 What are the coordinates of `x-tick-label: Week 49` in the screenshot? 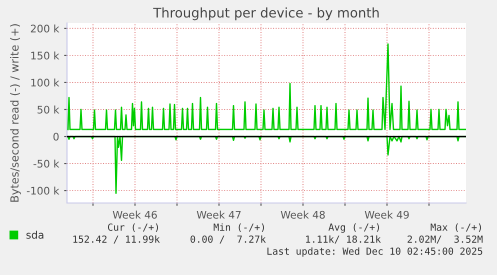 It's located at (386, 214).